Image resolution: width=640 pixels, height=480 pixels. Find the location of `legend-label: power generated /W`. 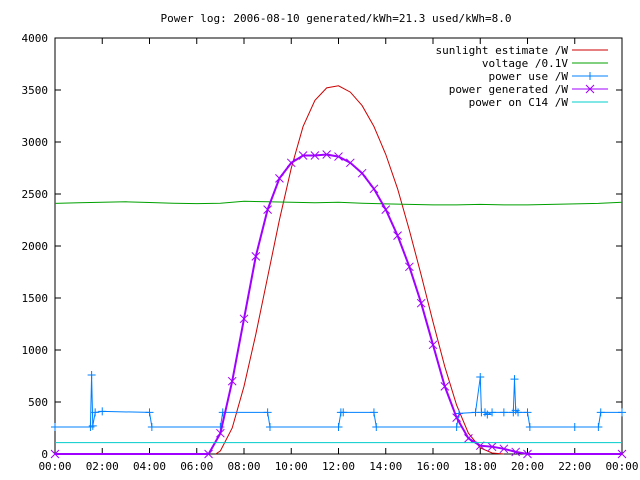

legend-label: power generated /W is located at coordinates (509, 89).